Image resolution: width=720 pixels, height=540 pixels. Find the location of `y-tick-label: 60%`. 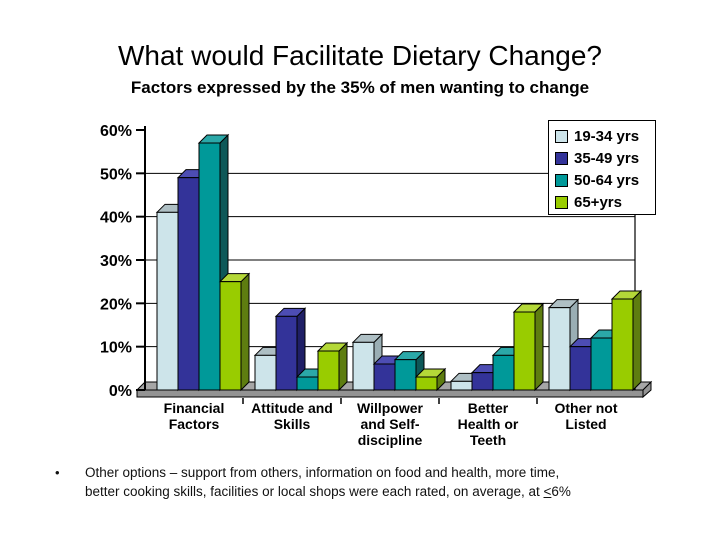

y-tick-label: 60% is located at coordinates (116, 131).